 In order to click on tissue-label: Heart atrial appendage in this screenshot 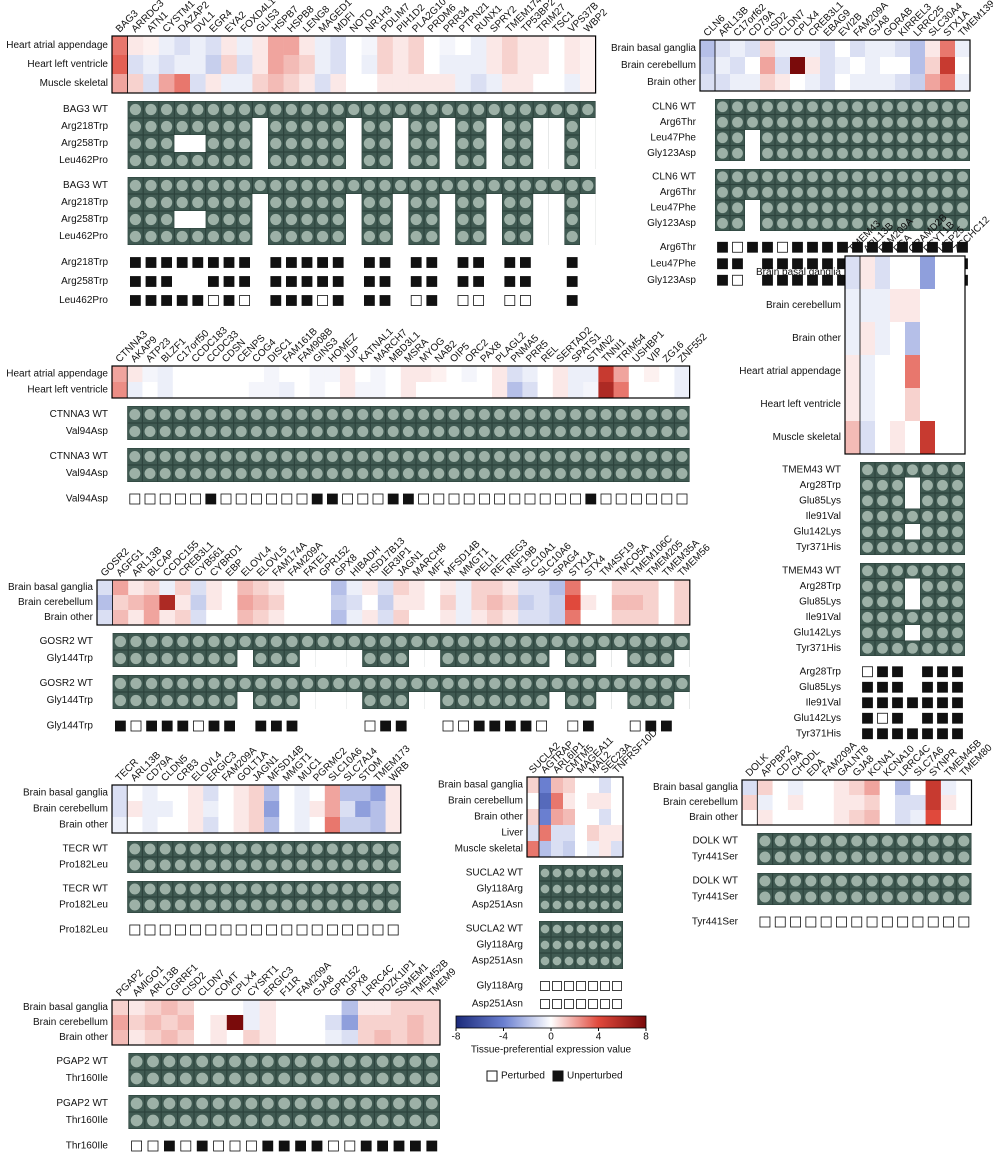, I will do `click(57, 374)`.